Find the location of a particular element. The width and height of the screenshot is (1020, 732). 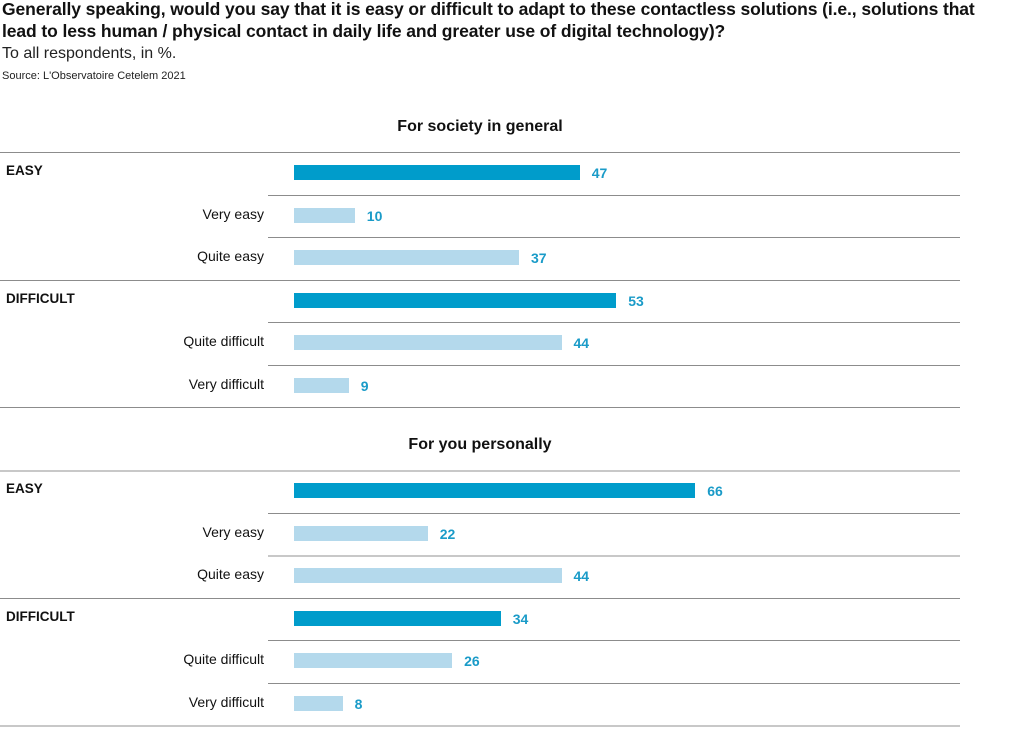

data-label: 47 is located at coordinates (599, 173).